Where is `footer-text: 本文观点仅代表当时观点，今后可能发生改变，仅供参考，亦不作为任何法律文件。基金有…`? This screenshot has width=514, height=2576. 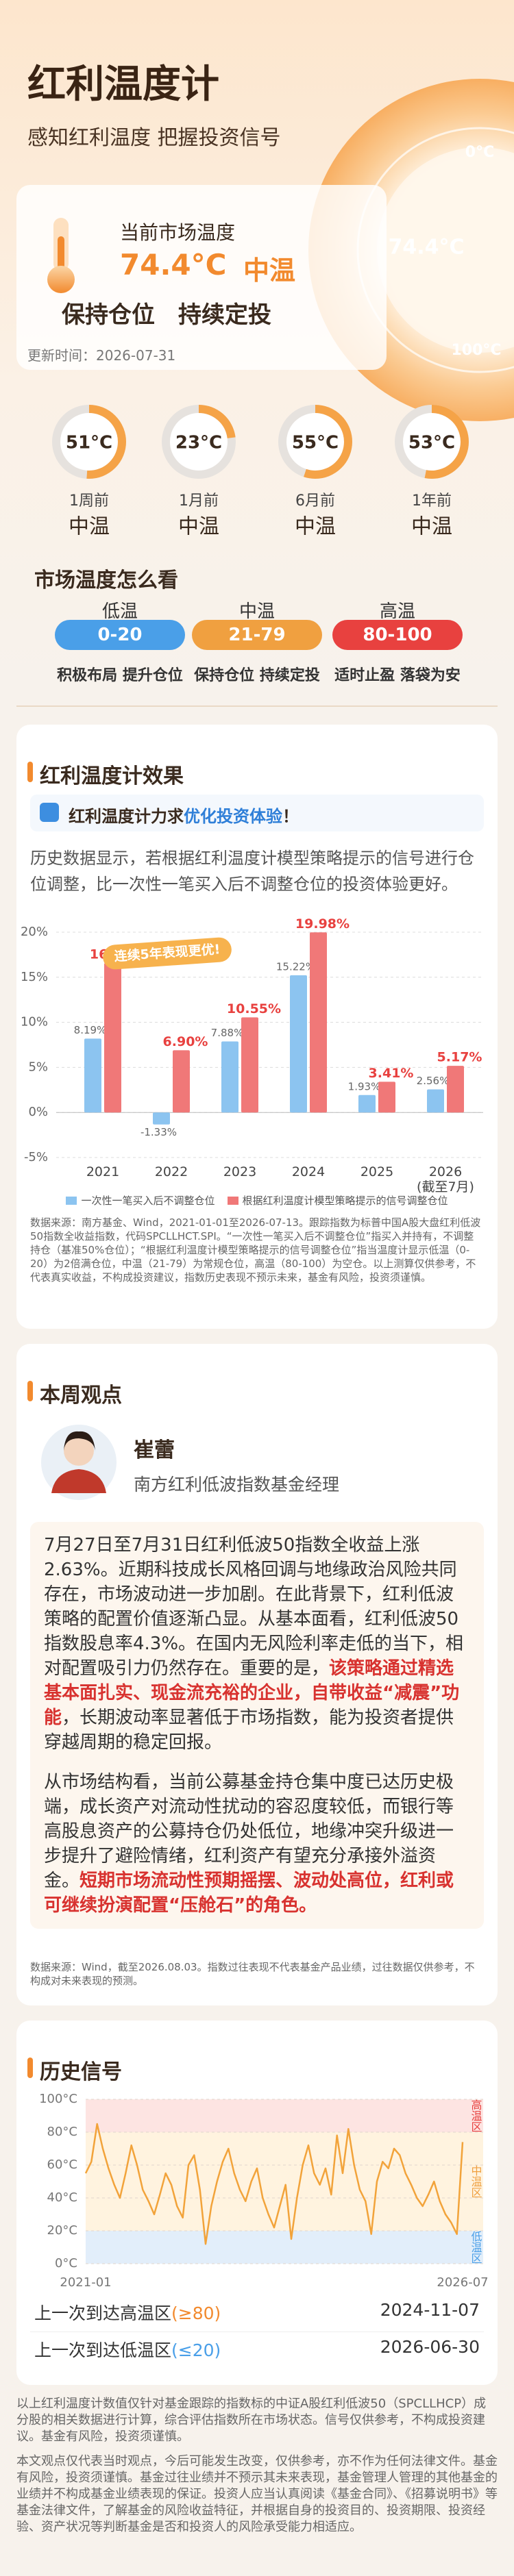 footer-text: 本文观点仅代表当时观点，今后可能发生改变，仅供参考，亦不作为任何法律文件。基金有… is located at coordinates (257, 2494).